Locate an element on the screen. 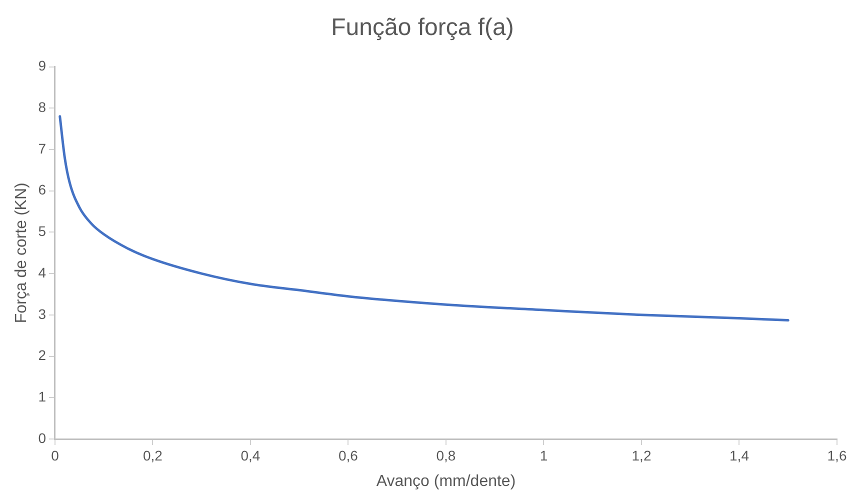 Image resolution: width=861 pixels, height=499 pixels. x-tick-label: 1,2 is located at coordinates (642, 455).